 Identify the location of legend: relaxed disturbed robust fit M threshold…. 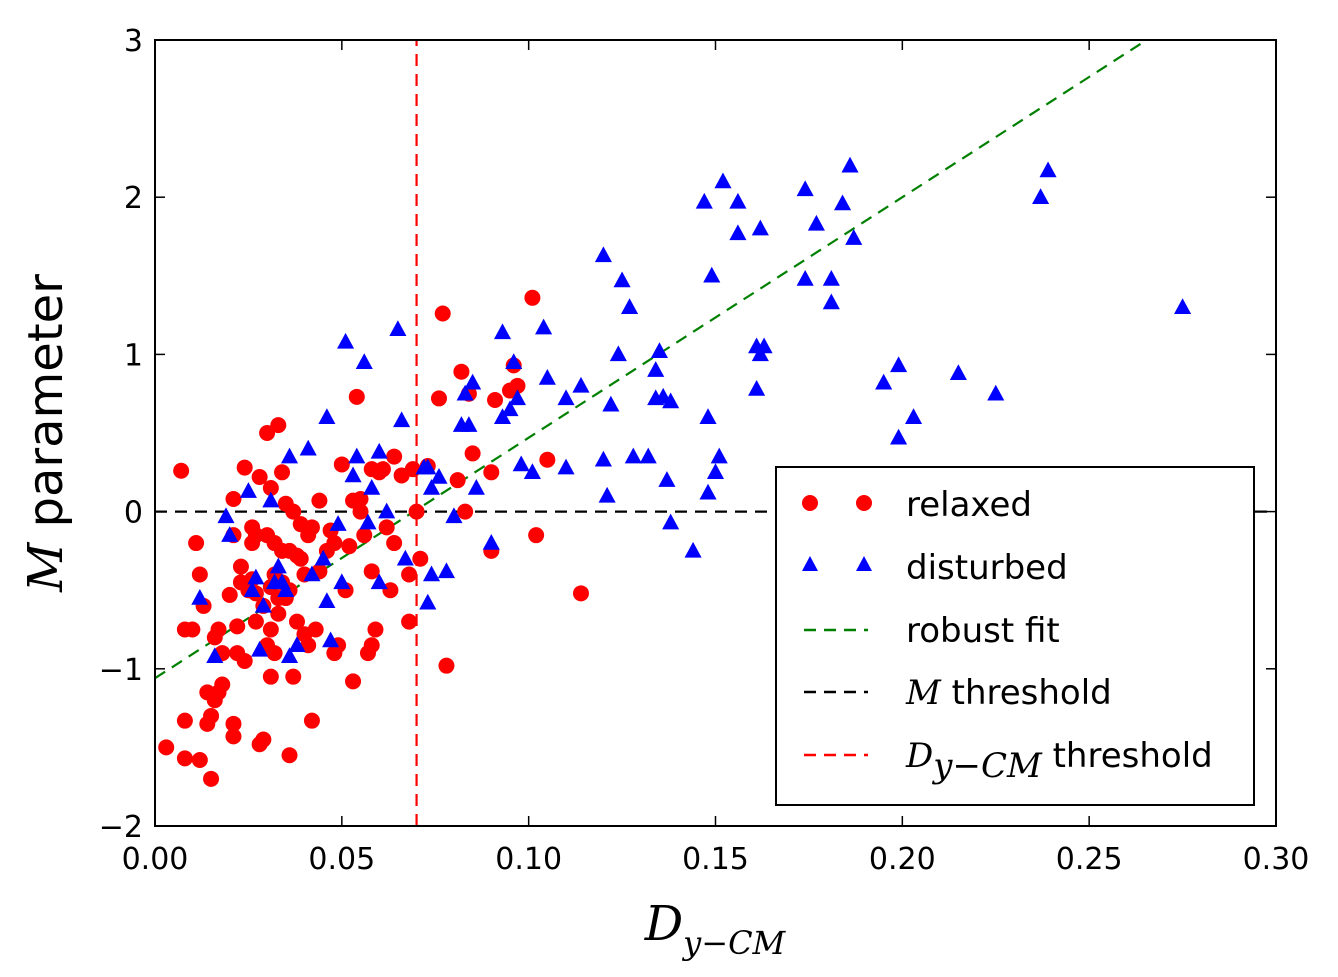
(1015, 636).